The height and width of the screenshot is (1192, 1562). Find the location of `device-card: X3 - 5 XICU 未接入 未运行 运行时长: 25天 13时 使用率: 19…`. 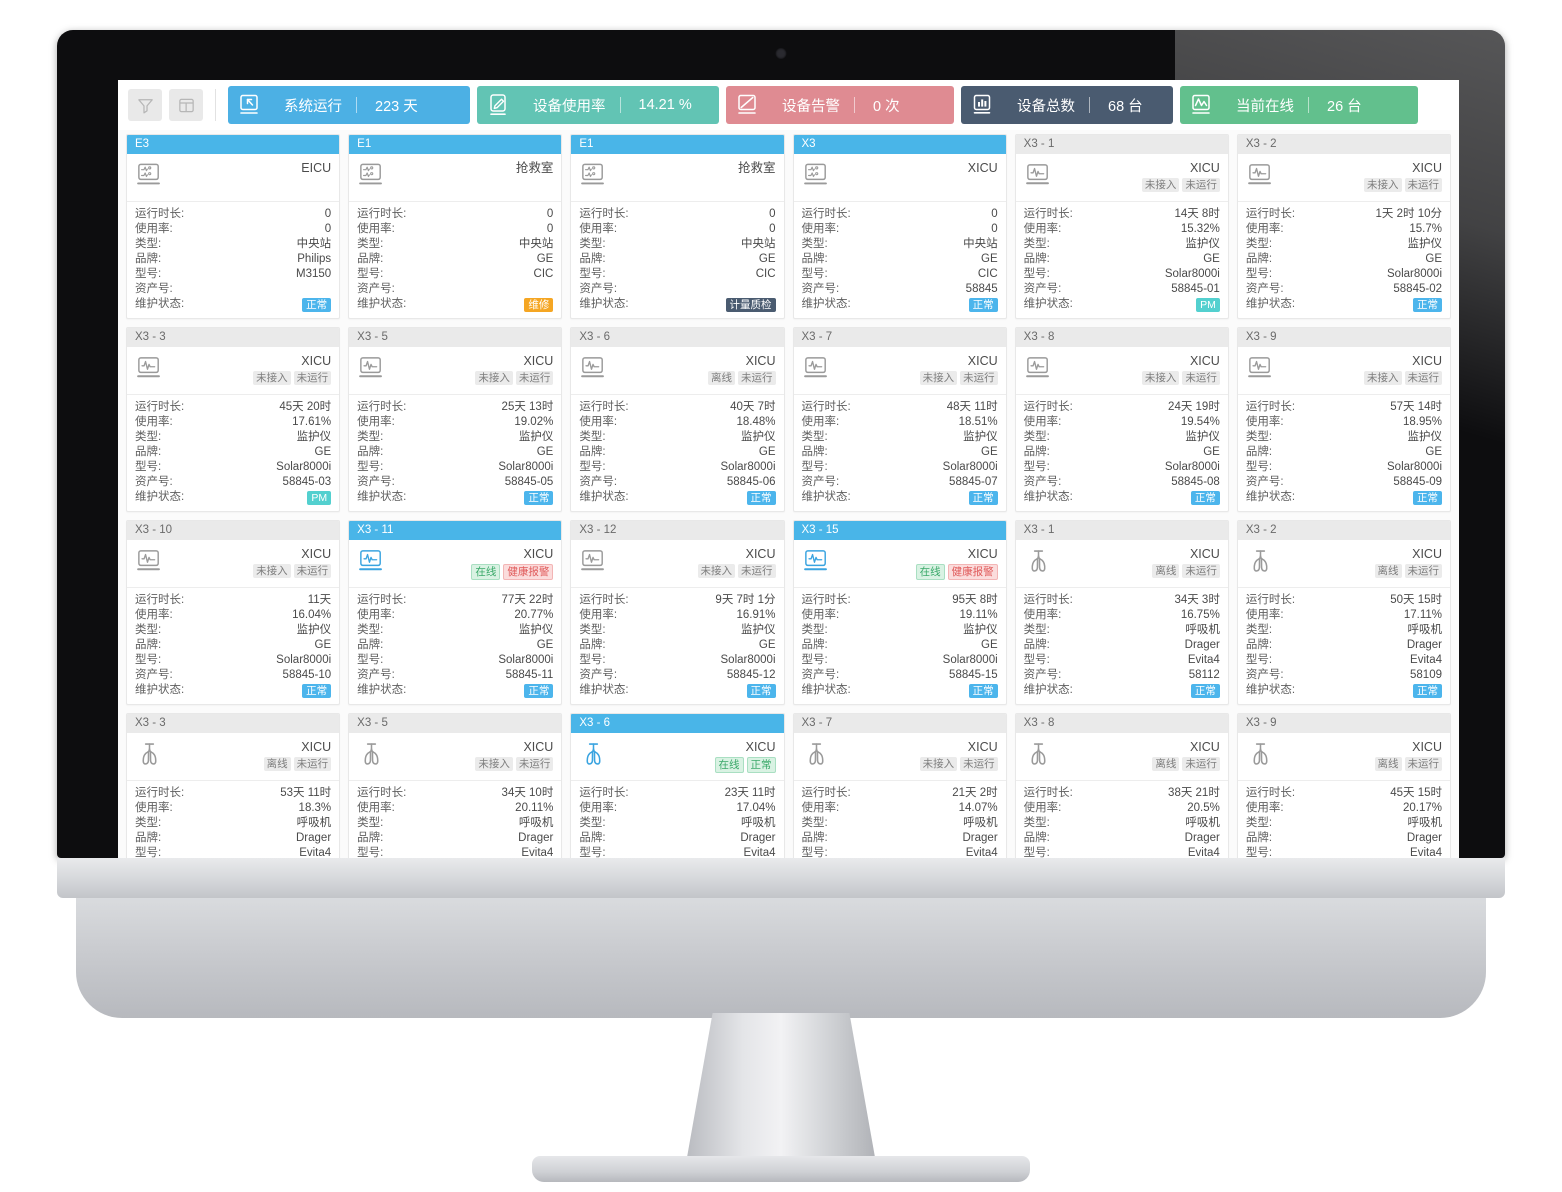

device-card: X3 - 5 XICU 未接入 未运行 运行时长: 25天 13时 使用率: 19… is located at coordinates (455, 419).